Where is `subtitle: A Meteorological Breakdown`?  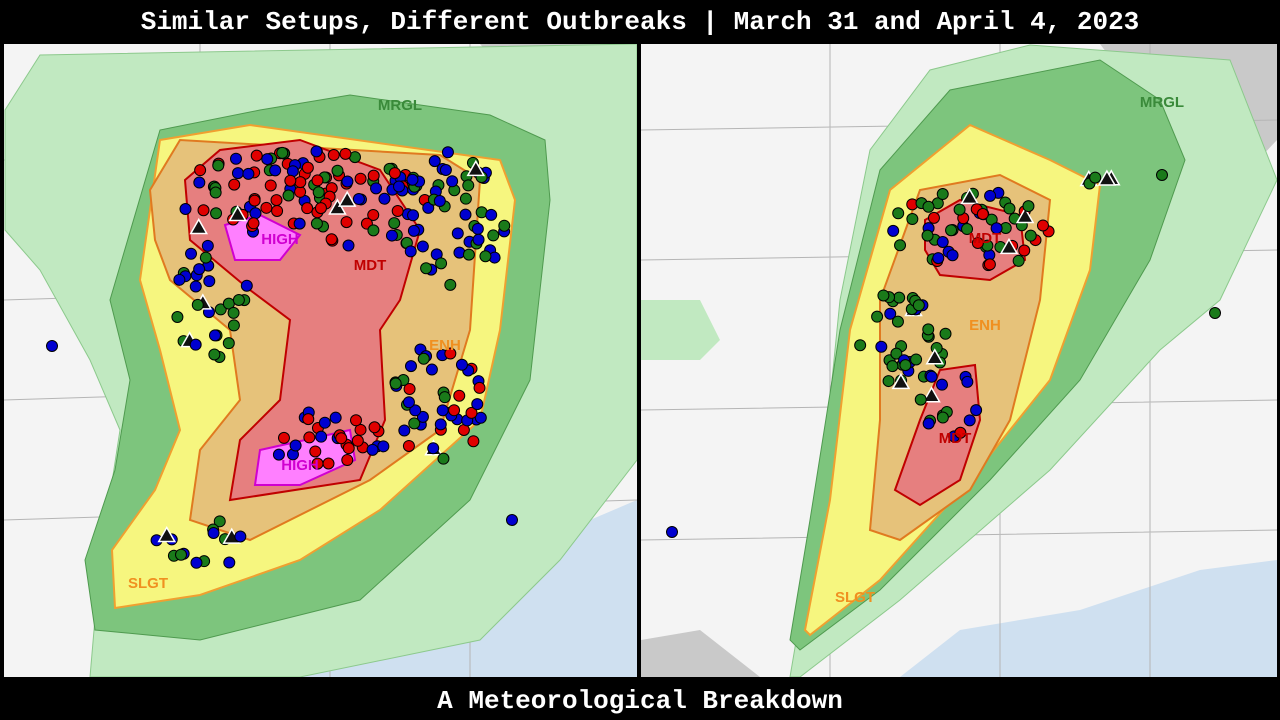
subtitle: A Meteorological Breakdown is located at coordinates (640, 701).